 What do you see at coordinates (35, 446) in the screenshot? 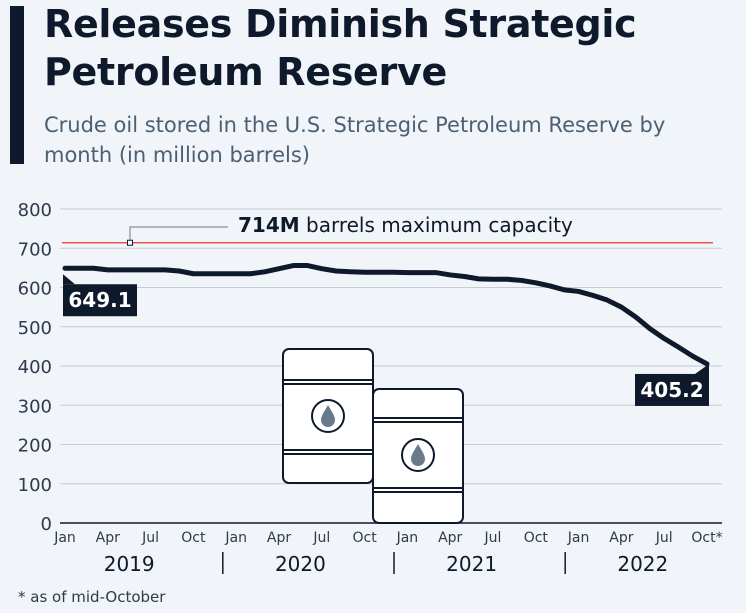
I see `y-tick-label: 200` at bounding box center [35, 446].